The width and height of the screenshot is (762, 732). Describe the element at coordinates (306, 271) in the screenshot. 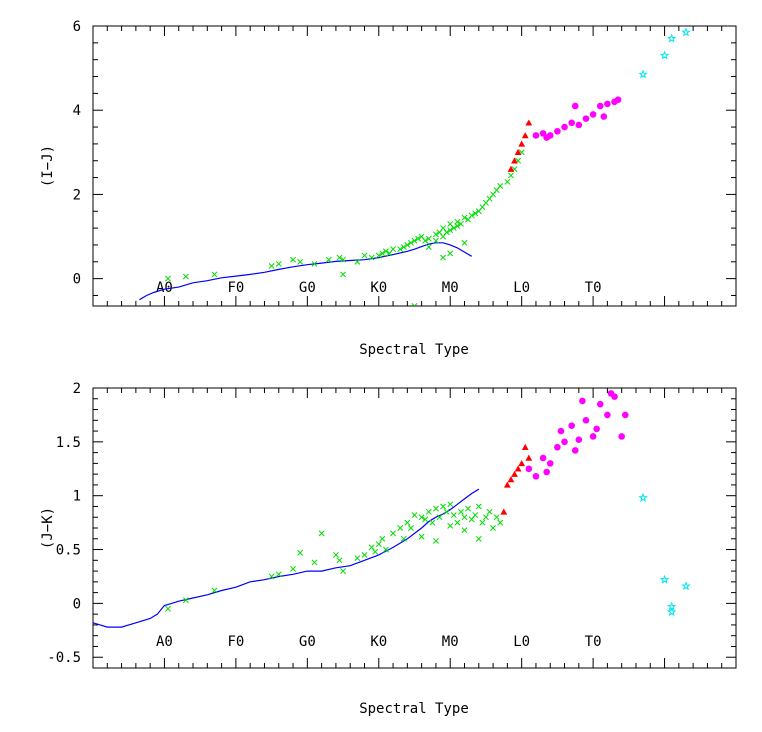

I see `model-sequence-line` at that location.